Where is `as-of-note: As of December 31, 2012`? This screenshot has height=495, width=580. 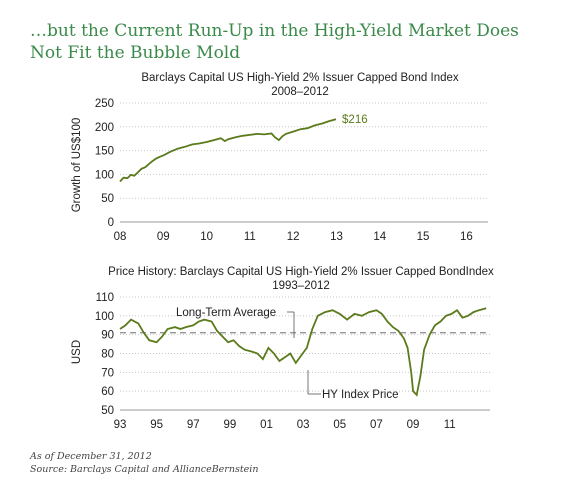
as-of-note: As of December 31, 2012 is located at coordinates (91, 456).